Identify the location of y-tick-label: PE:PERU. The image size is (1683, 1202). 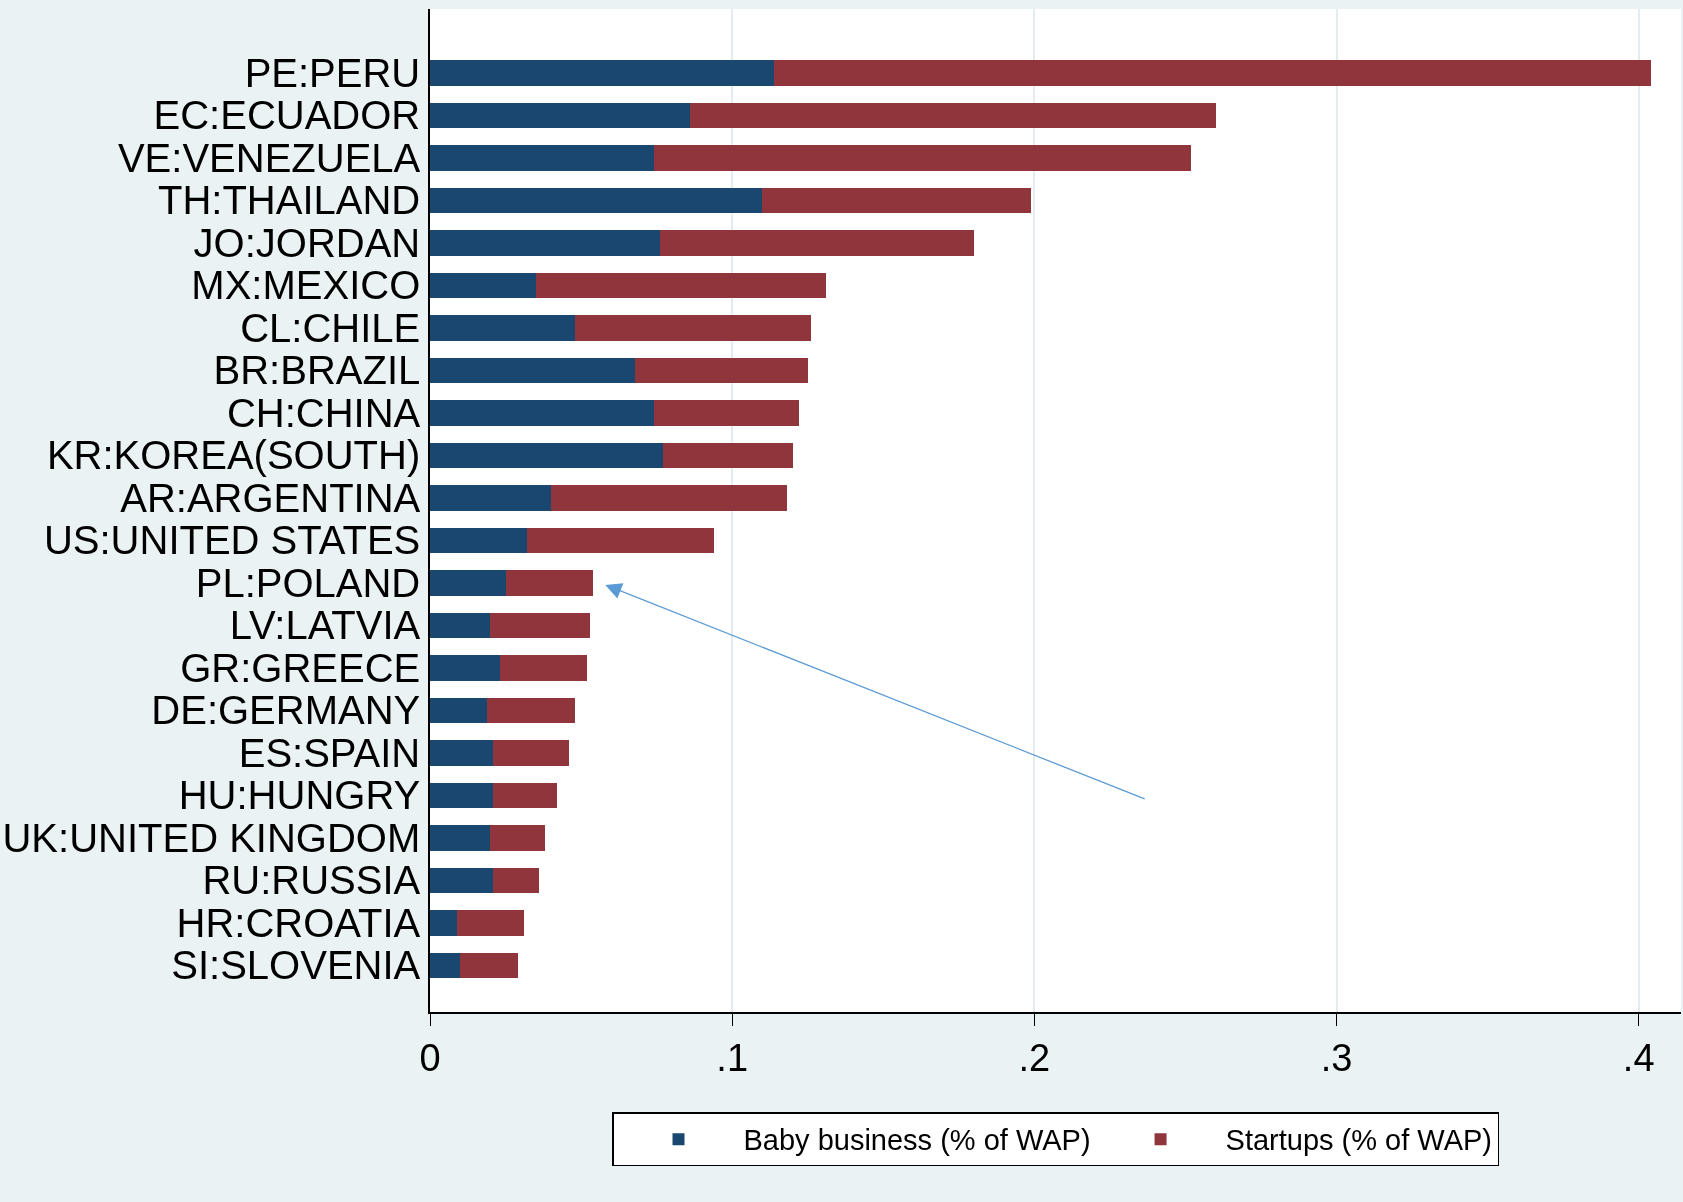
(332, 72).